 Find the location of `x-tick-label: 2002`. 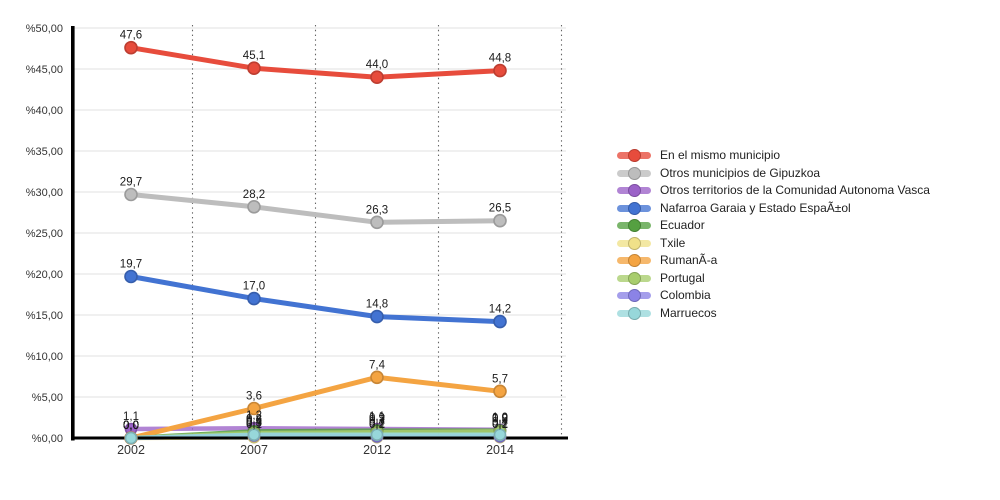

x-tick-label: 2002 is located at coordinates (131, 450).